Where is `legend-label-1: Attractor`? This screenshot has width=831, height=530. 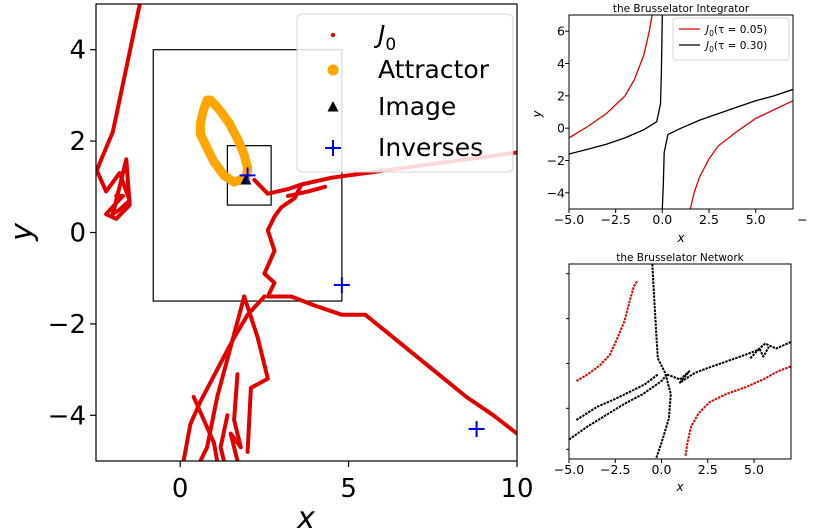 legend-label-1: Attractor is located at coordinates (434, 69).